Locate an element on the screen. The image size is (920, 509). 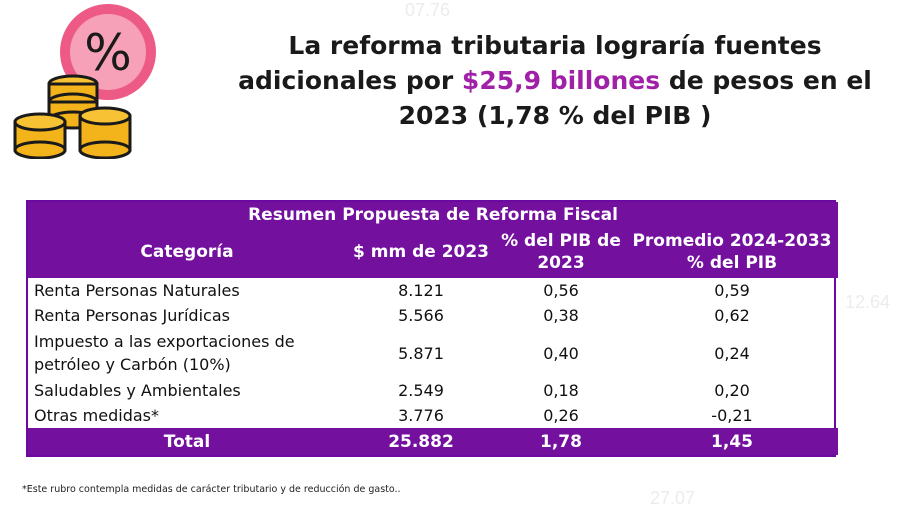
row-amount: 8.121 is located at coordinates (421, 290).